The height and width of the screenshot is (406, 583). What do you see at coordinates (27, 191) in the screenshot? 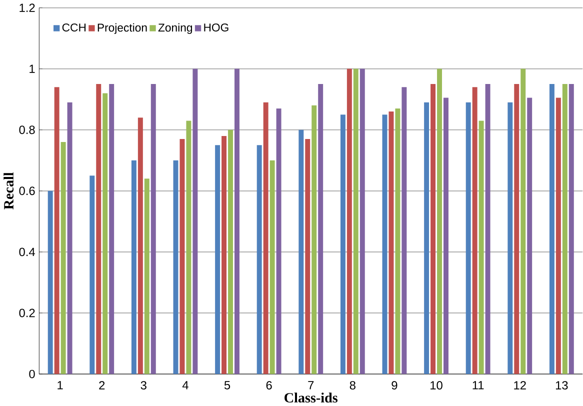
I see `y-tick-label: 0.6` at bounding box center [27, 191].